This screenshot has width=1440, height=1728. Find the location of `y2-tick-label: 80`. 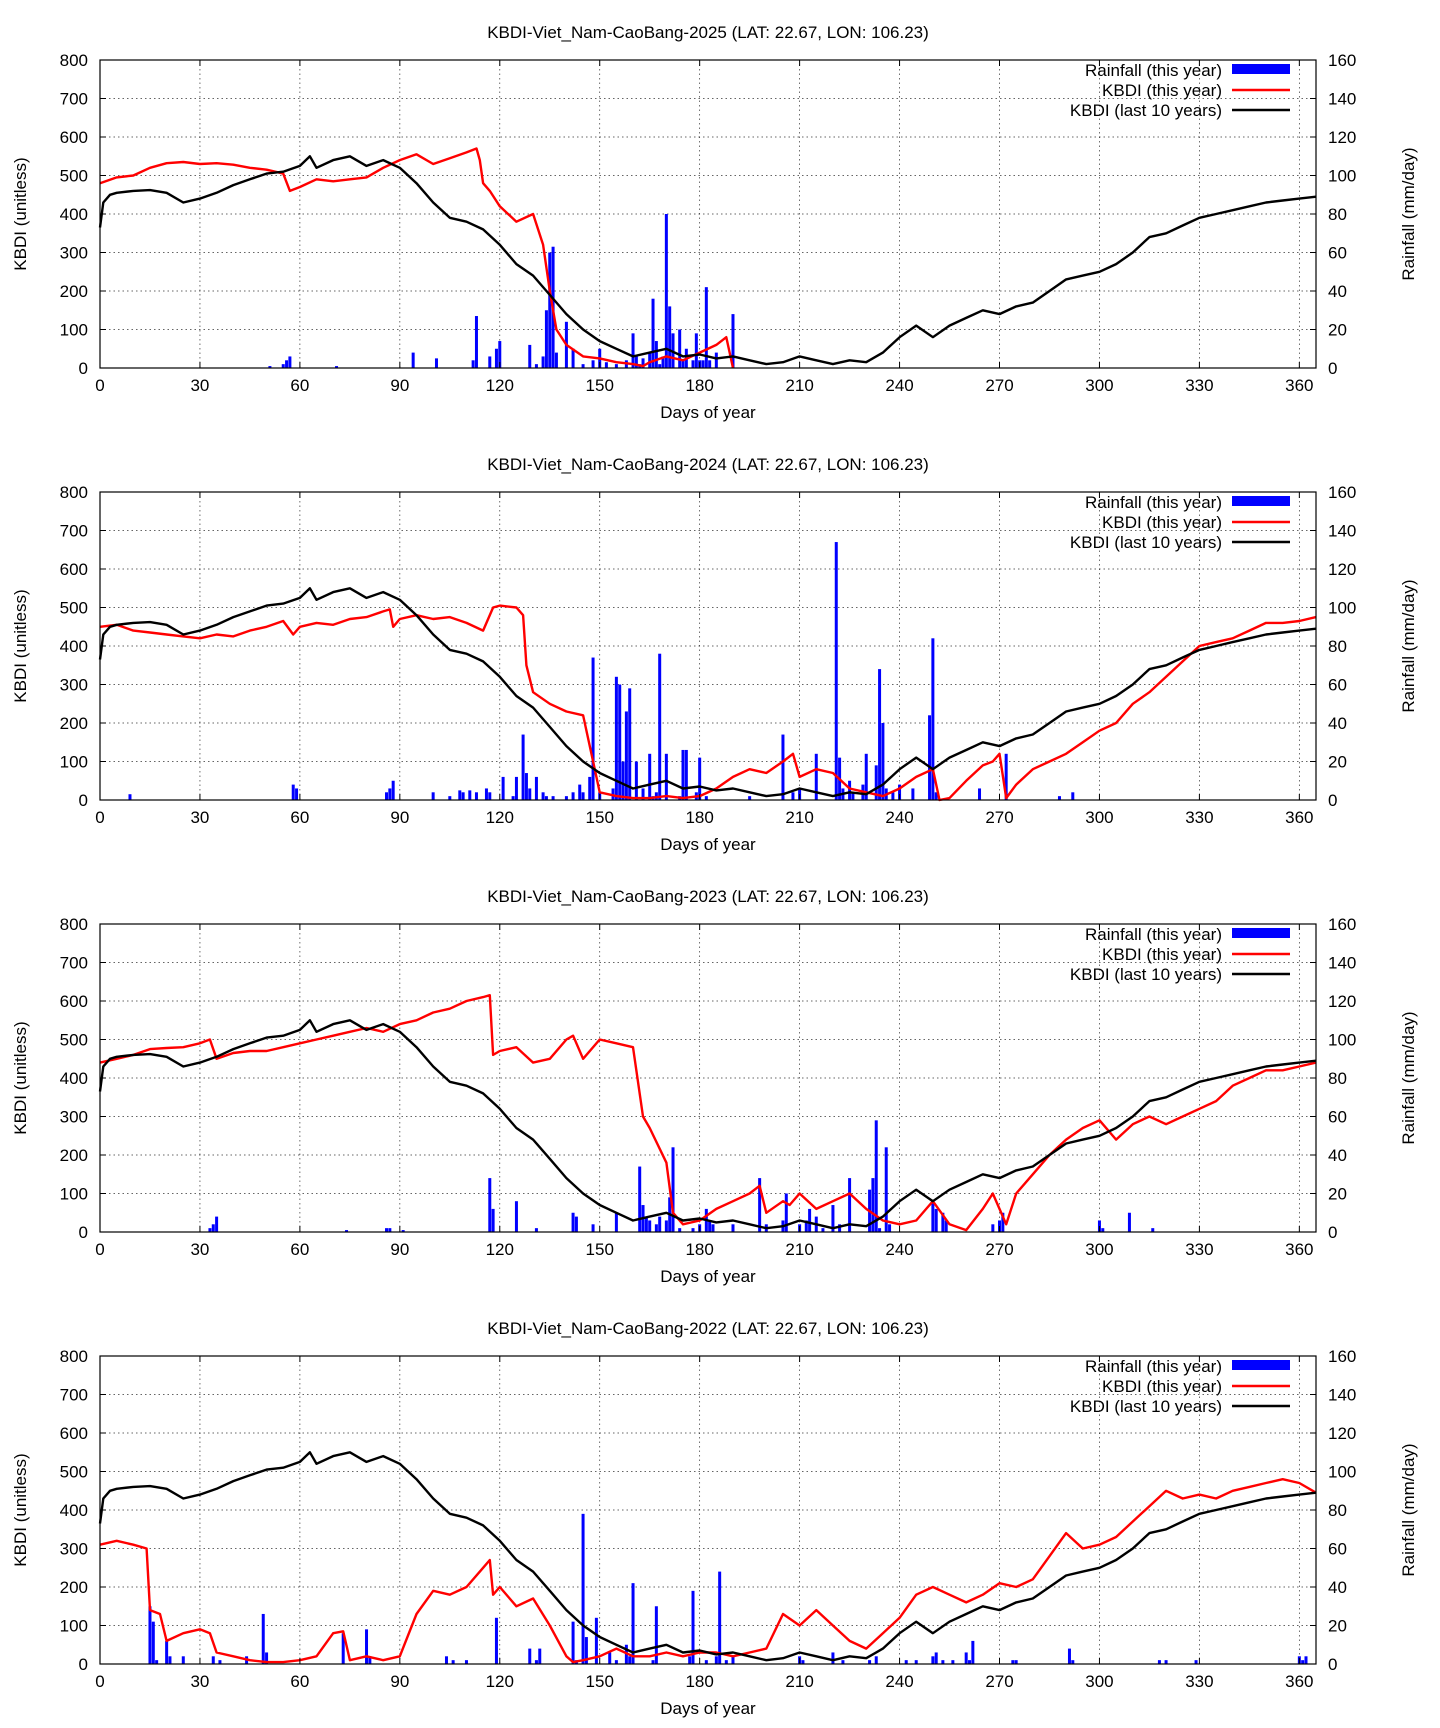

y2-tick-label: 80 is located at coordinates (1337, 214).